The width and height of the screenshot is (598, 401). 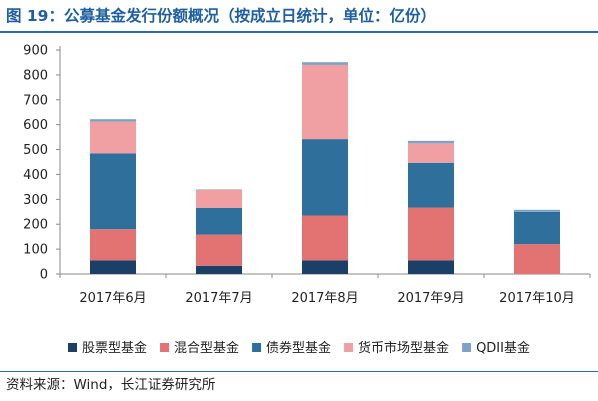 I want to click on x-axis: 2017年6月 2017年7月 2017年8月 2017年9月 2017年10月, so click(x=325, y=289).